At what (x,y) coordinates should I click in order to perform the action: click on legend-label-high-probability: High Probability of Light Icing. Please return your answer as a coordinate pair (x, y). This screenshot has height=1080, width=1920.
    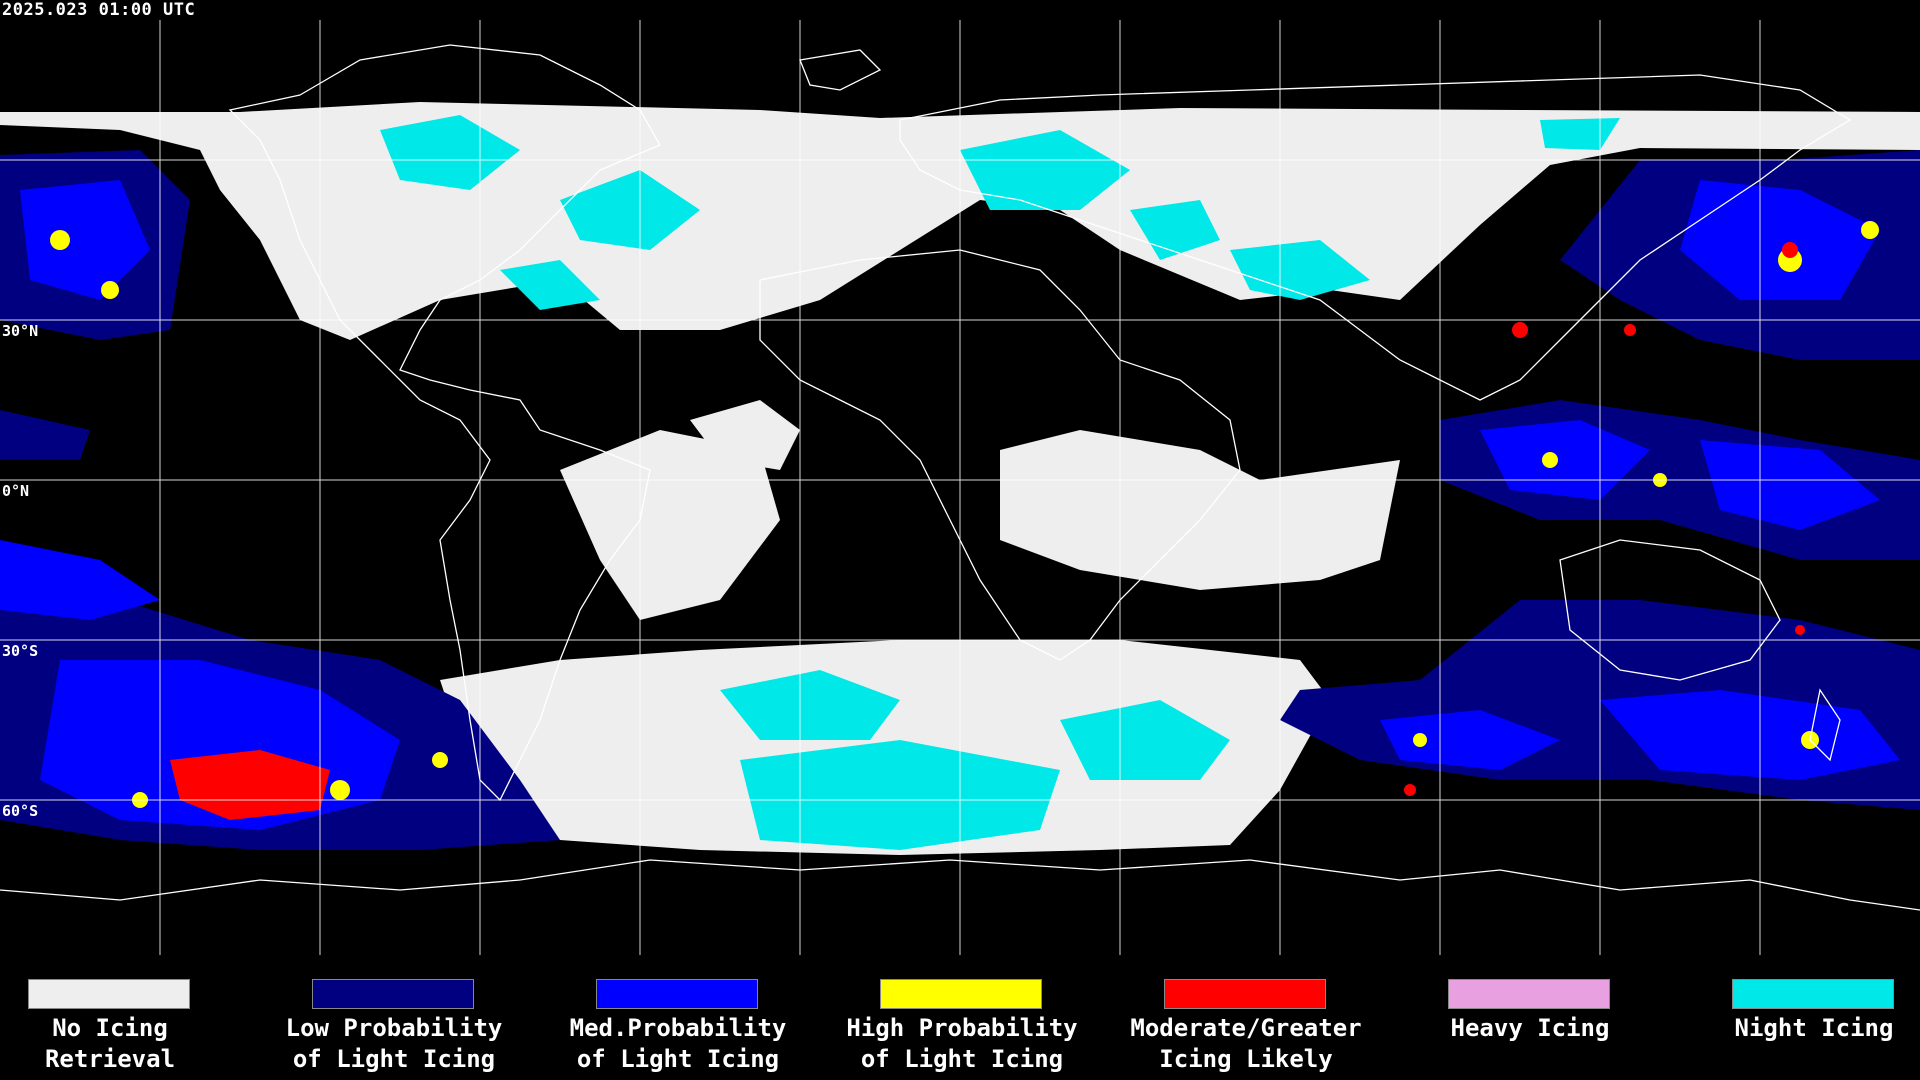
    Looking at the image, I should click on (962, 1043).